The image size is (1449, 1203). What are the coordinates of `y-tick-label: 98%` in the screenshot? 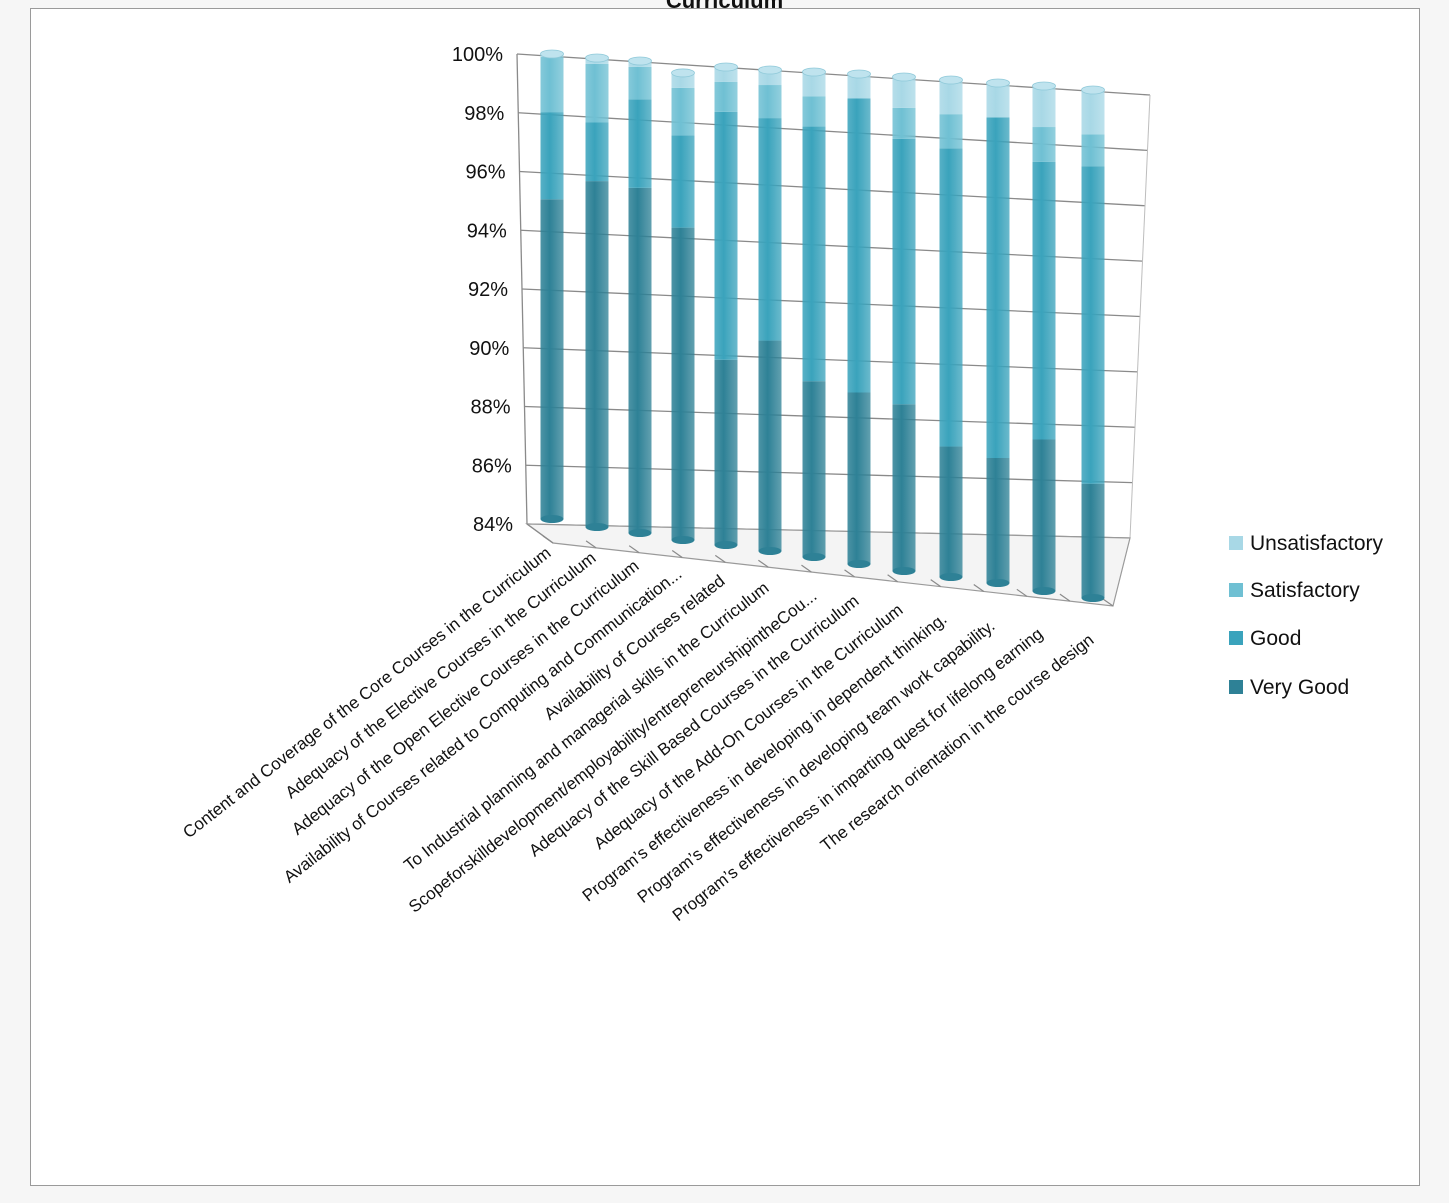 It's located at (484, 114).